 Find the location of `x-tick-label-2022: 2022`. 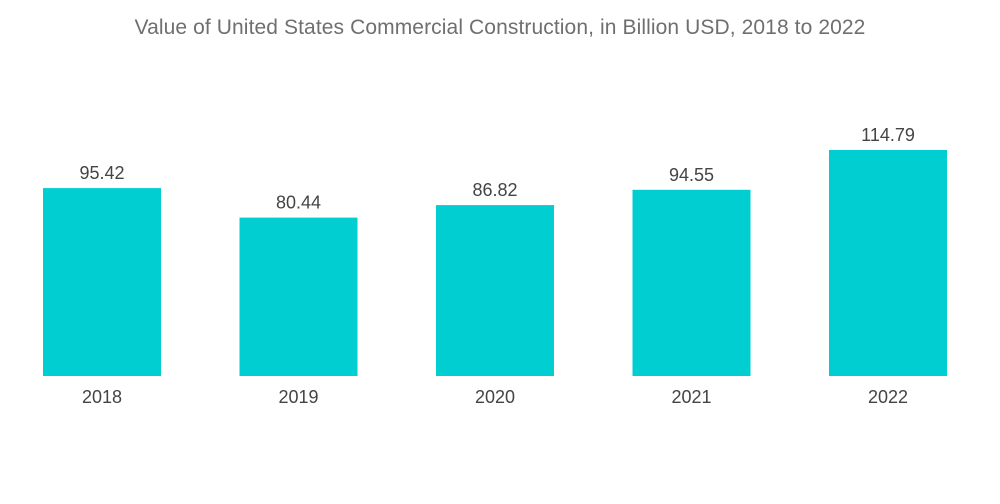

x-tick-label-2022: 2022 is located at coordinates (888, 397).